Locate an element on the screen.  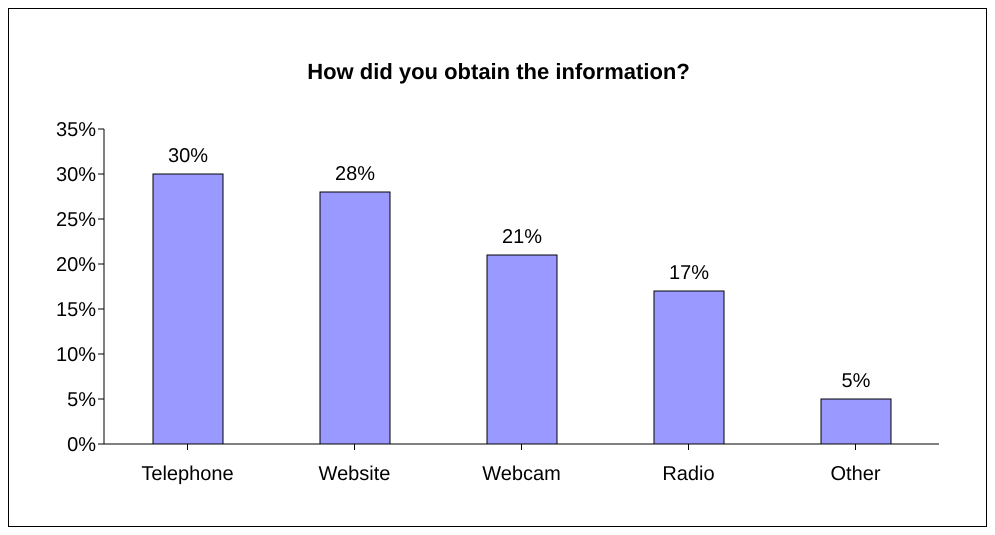
x-tick-label: Radio is located at coordinates (688, 474).